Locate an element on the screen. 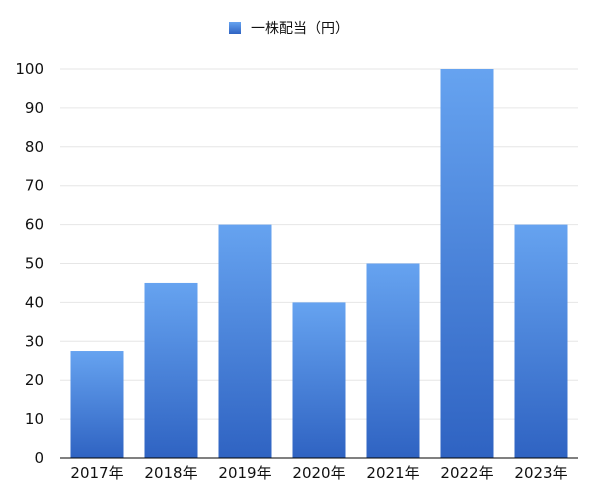  y-tick-label: 80 is located at coordinates (34, 147).